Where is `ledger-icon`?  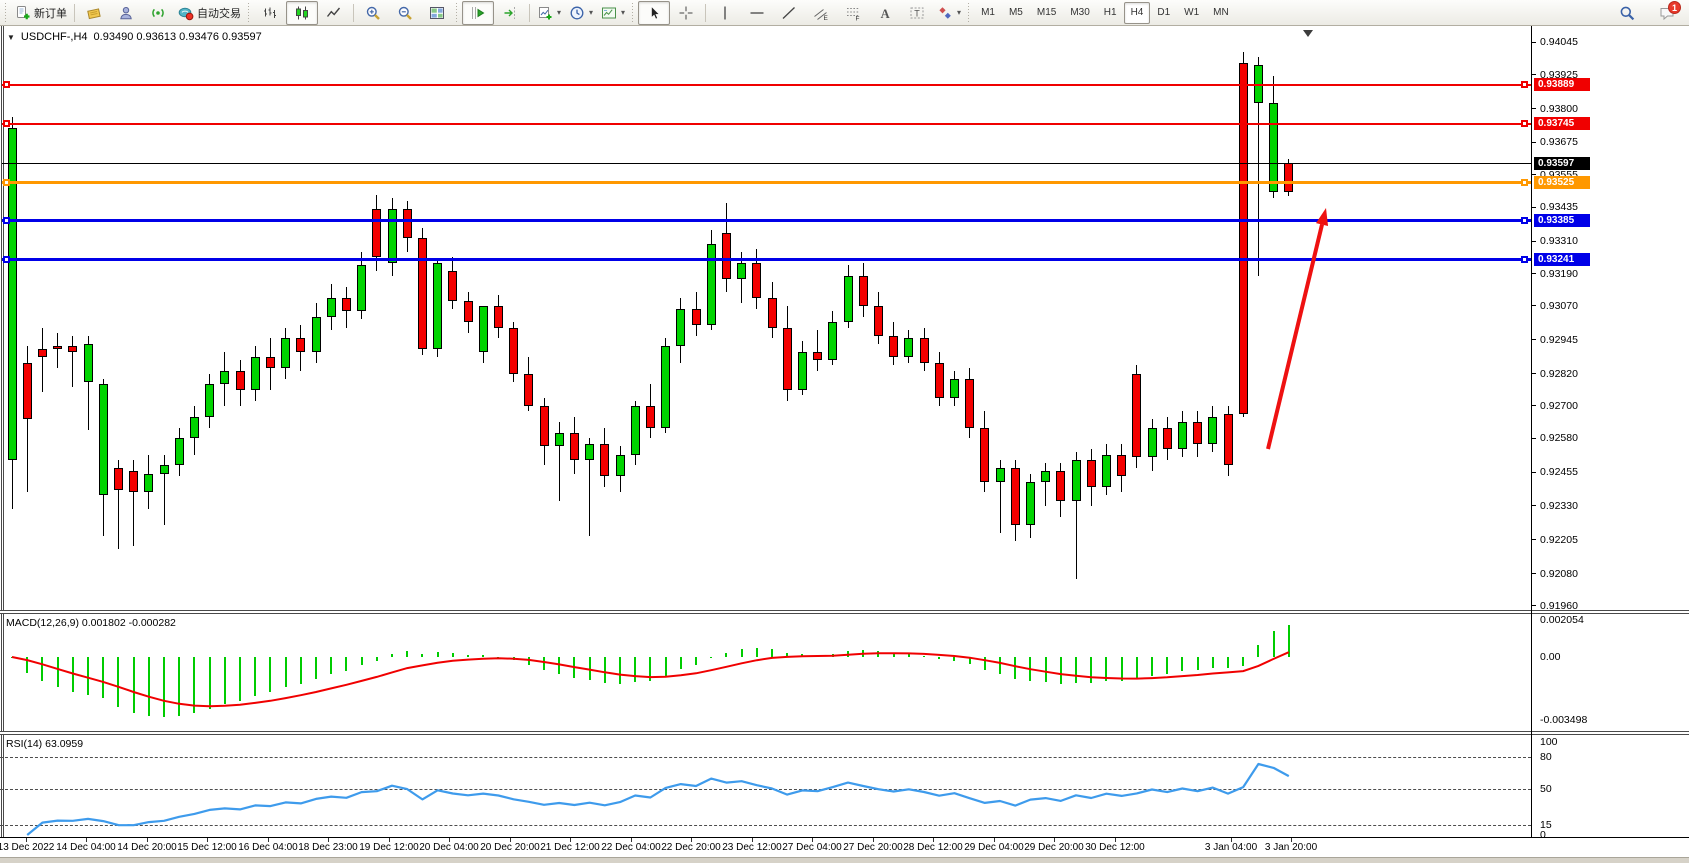
ledger-icon is located at coordinates (94, 13).